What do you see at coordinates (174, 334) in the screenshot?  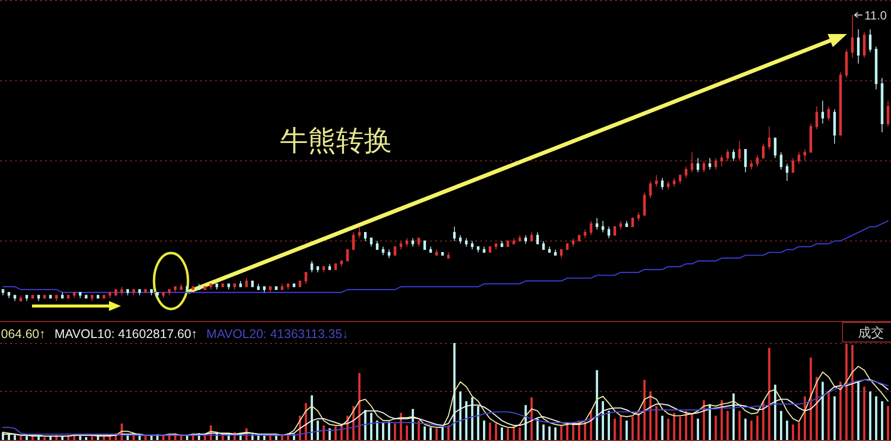 I see `legend: 064.60↑ MAVOL10: 41602817.60↑ MAVOL20: 41363113.35↓` at bounding box center [174, 334].